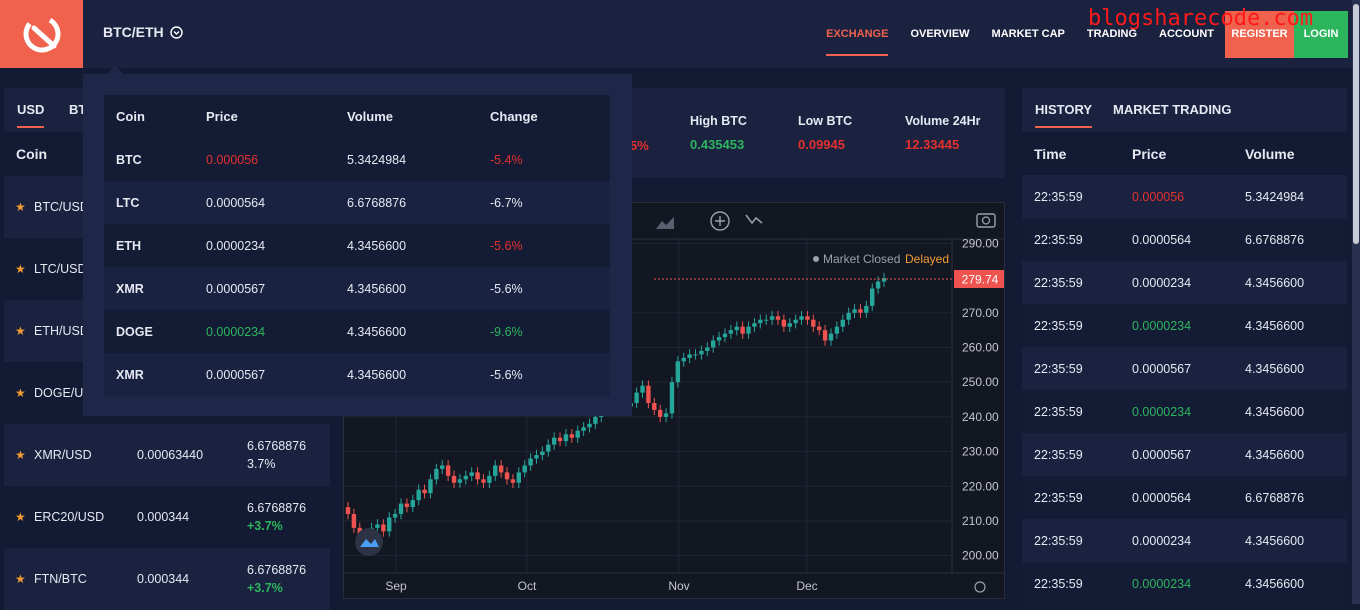 This screenshot has width=1360, height=610. Describe the element at coordinates (980, 486) in the screenshot. I see `y-tick-label: 220.00` at that location.